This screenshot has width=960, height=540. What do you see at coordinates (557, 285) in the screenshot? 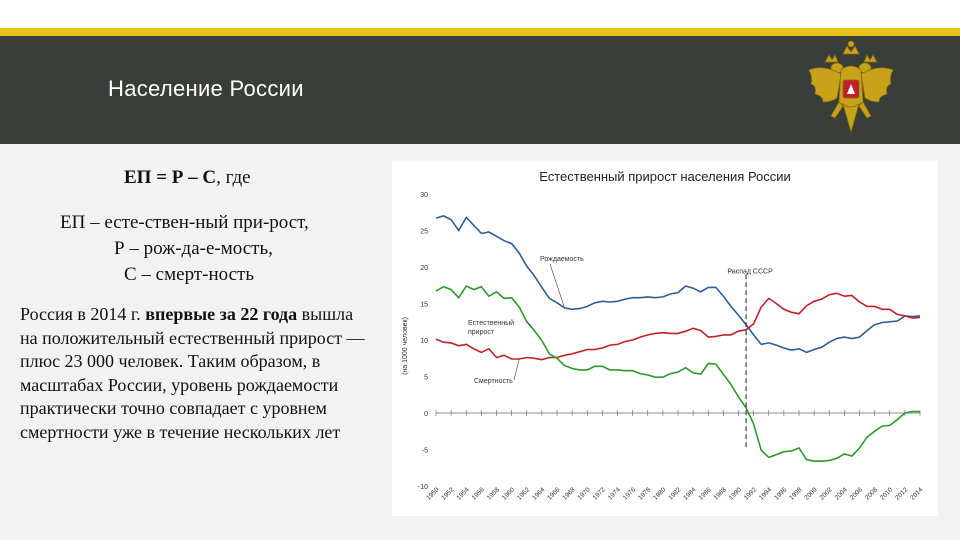
I see `births-leader-line` at bounding box center [557, 285].